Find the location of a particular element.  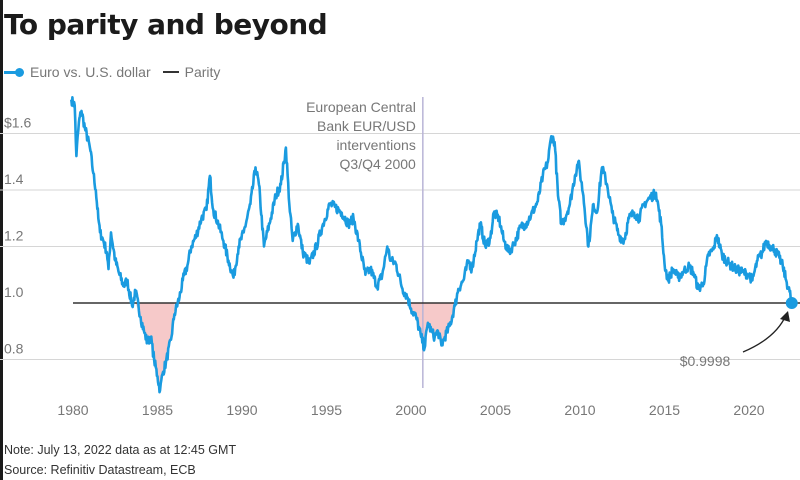

legend-euro-dot-icon is located at coordinates (19, 72).